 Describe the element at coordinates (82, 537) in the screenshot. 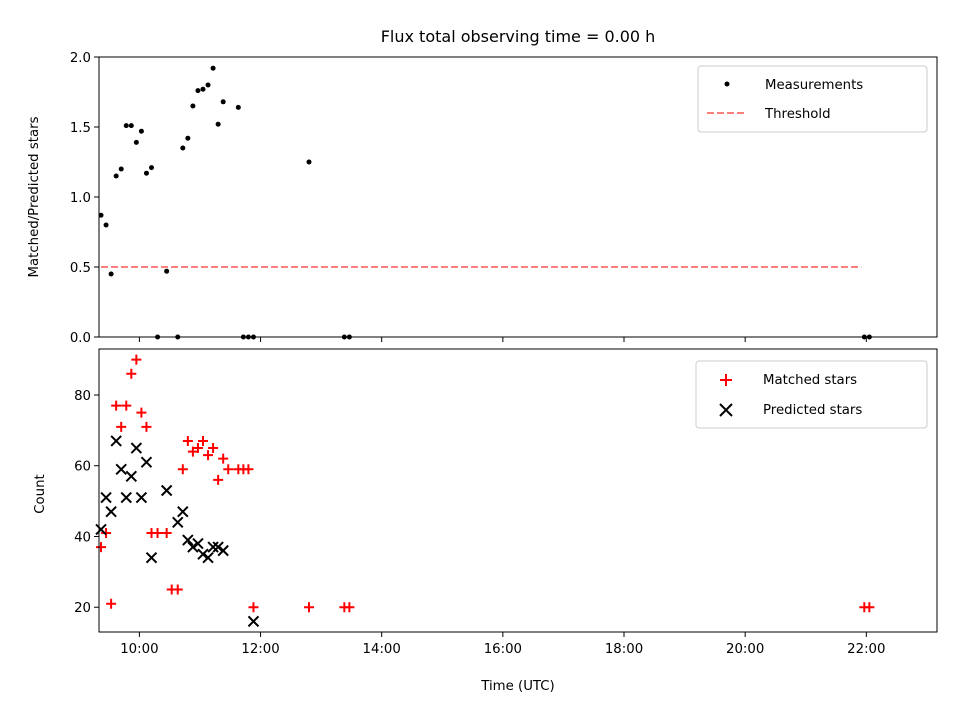

I see `bottom-y-tick-label: 40` at that location.